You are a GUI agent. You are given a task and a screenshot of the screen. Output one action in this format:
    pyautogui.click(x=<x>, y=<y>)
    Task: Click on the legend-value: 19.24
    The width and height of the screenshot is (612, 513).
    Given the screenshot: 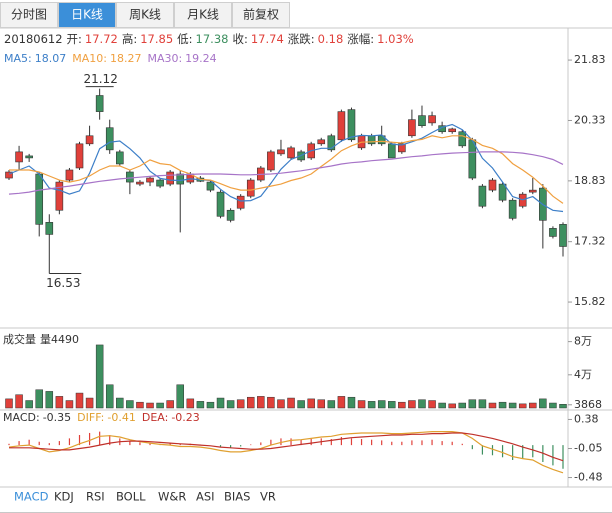 What is the action you would take?
    pyautogui.click(x=201, y=58)
    